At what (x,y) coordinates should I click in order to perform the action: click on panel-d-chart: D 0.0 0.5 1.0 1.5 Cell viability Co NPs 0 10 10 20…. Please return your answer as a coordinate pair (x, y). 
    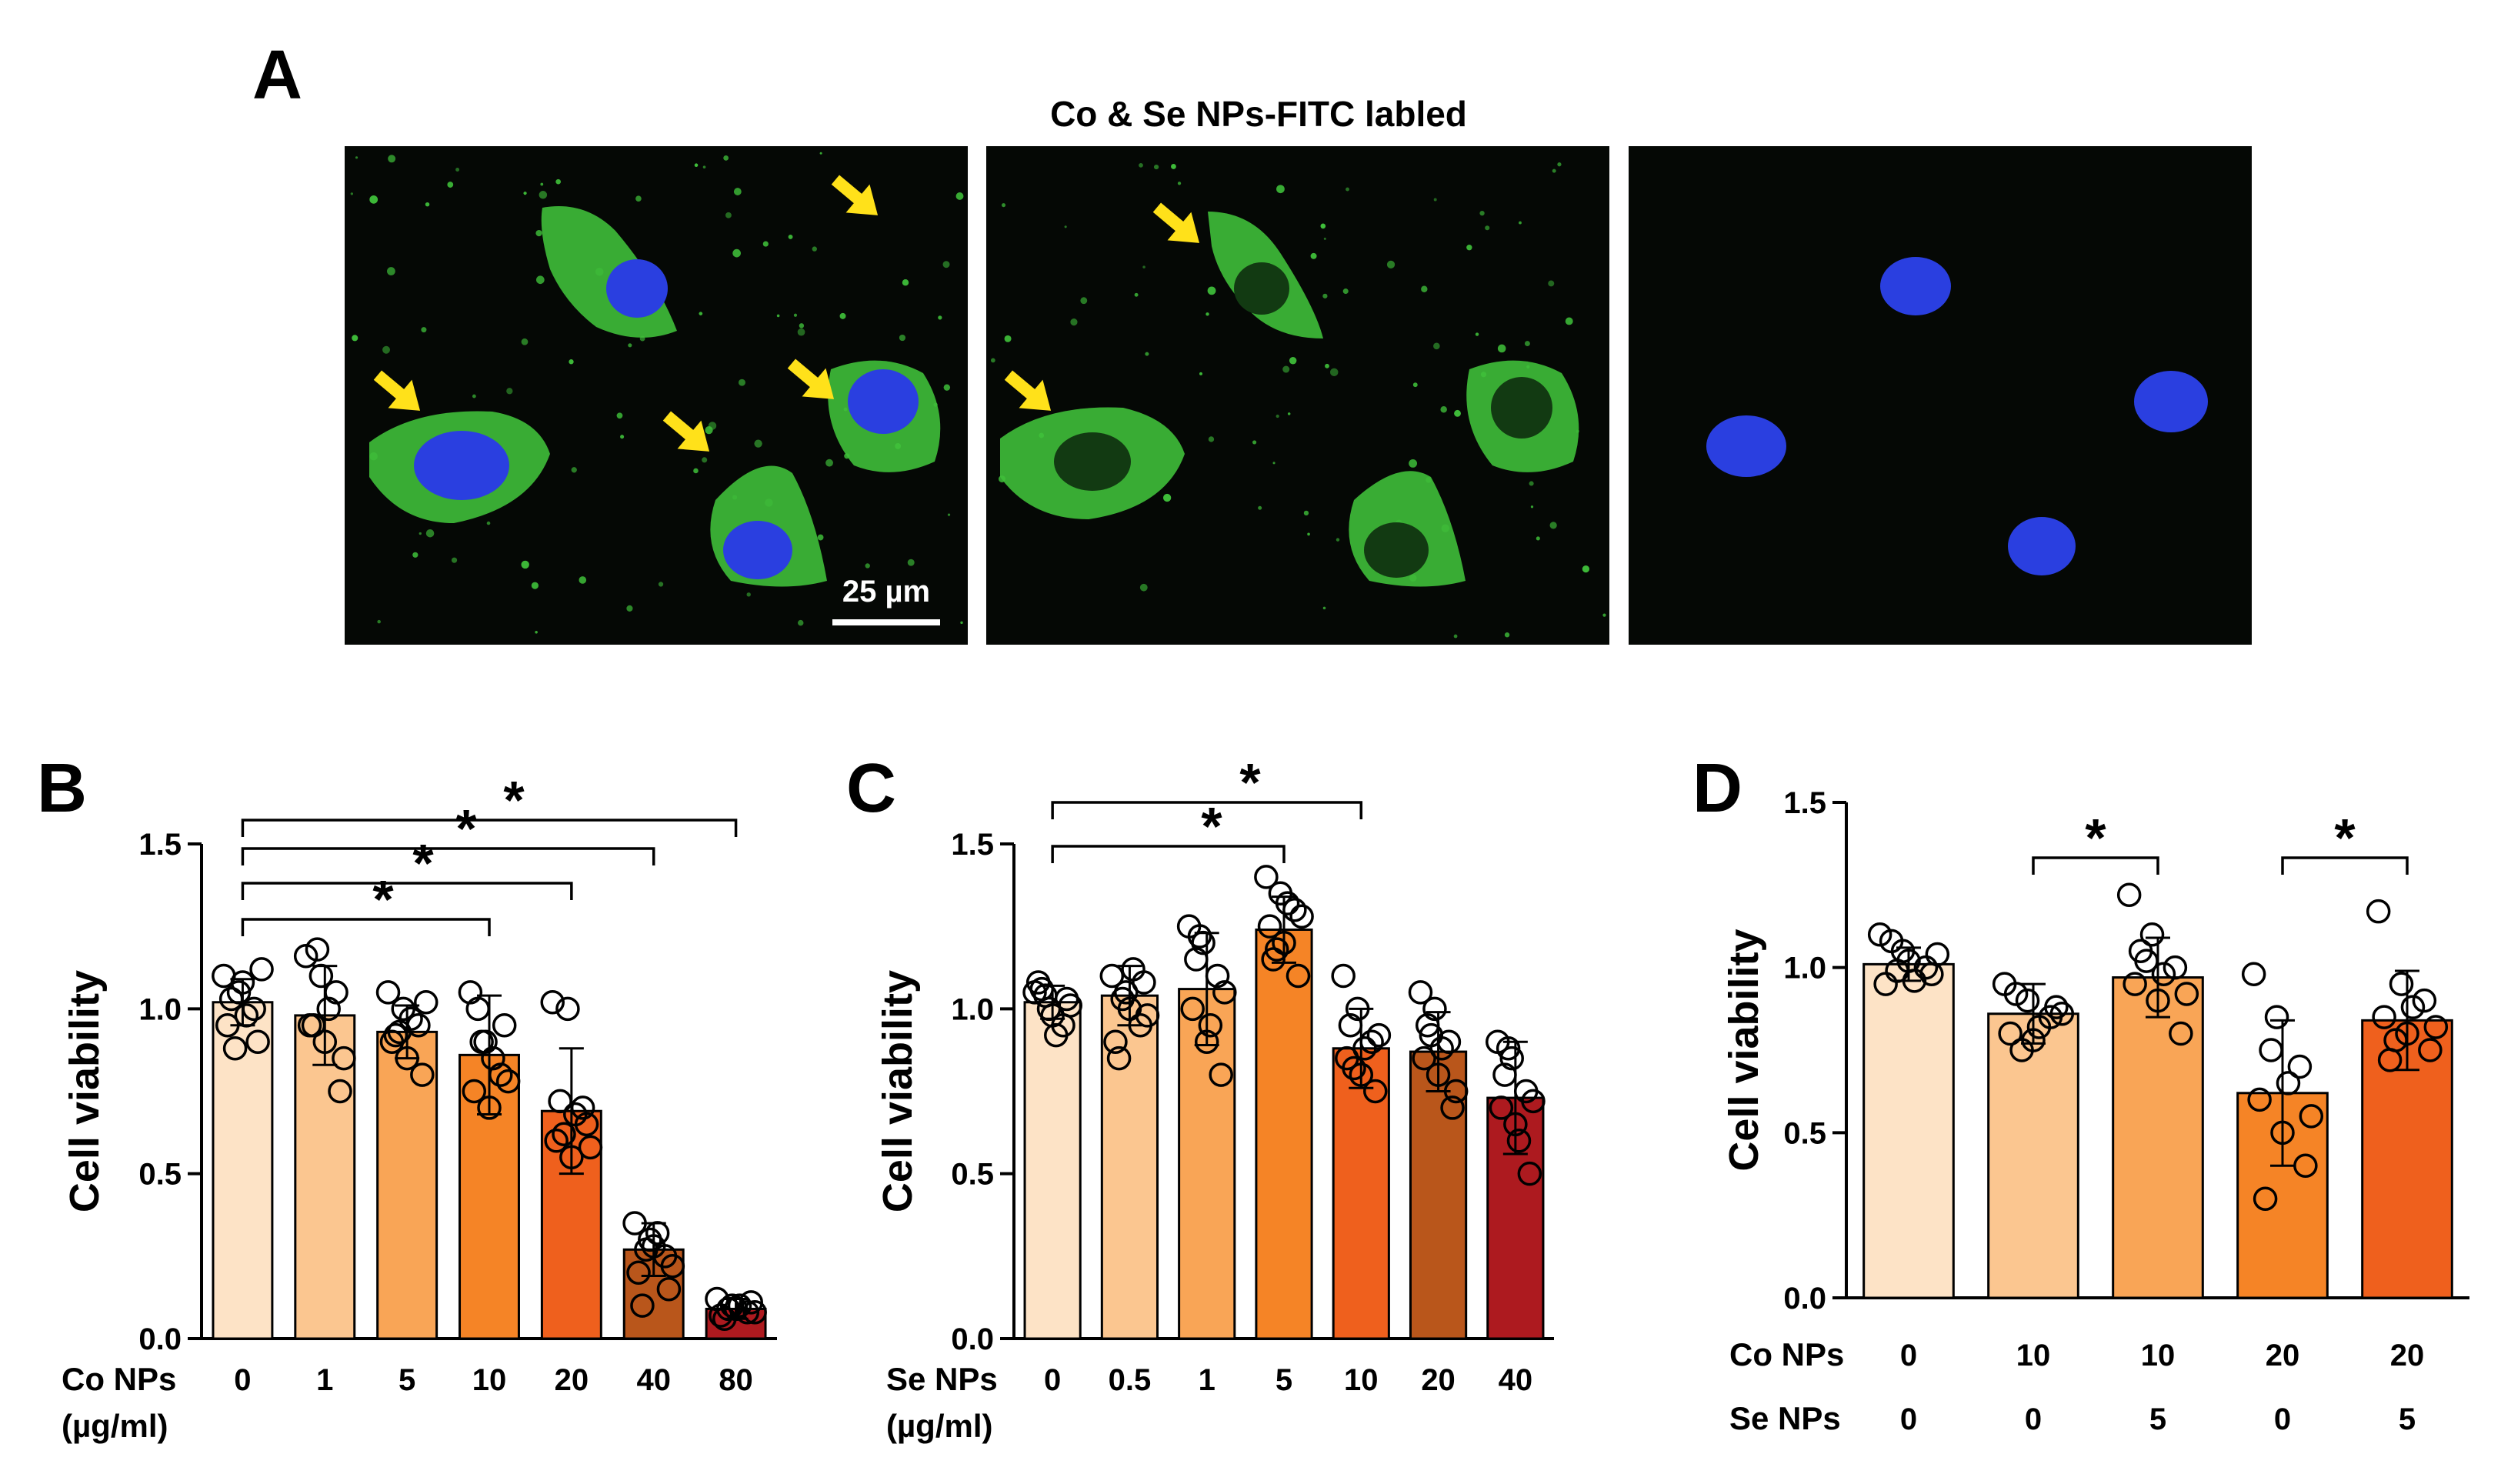
    Looking at the image, I should click on (2080, 1093).